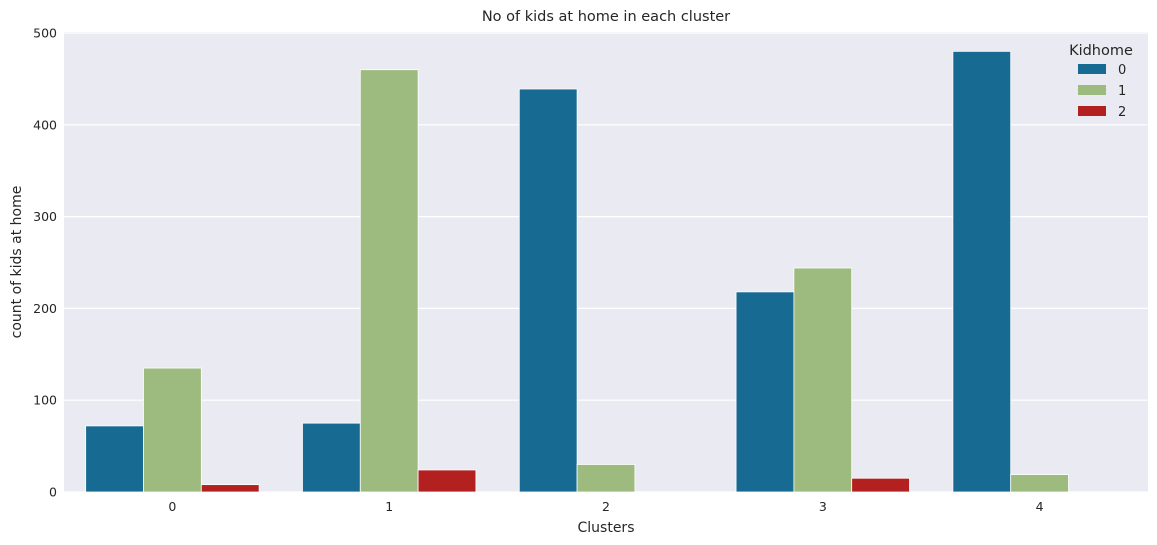  I want to click on x-tick-label: 0, so click(172, 506).